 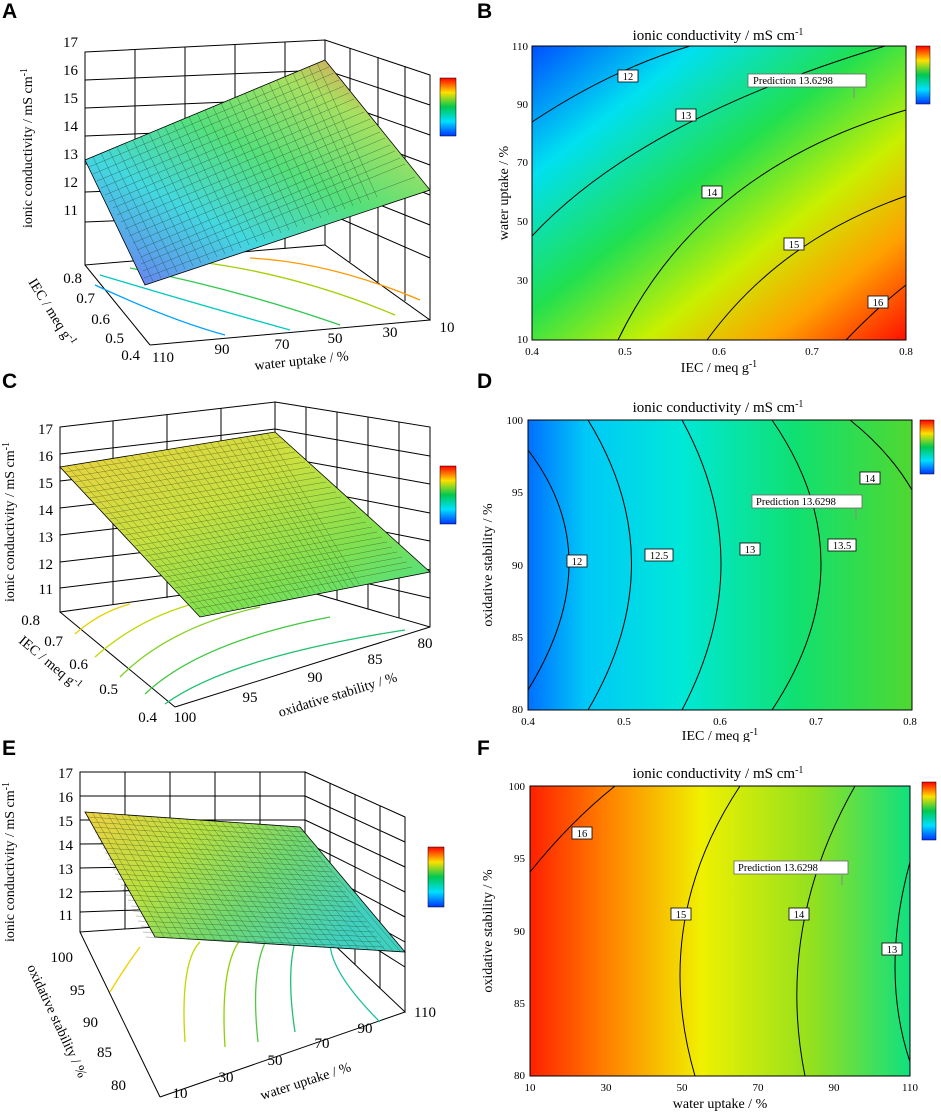 I want to click on chart-title-f: ionic conductivity / mS cm-1, so click(x=718, y=773).